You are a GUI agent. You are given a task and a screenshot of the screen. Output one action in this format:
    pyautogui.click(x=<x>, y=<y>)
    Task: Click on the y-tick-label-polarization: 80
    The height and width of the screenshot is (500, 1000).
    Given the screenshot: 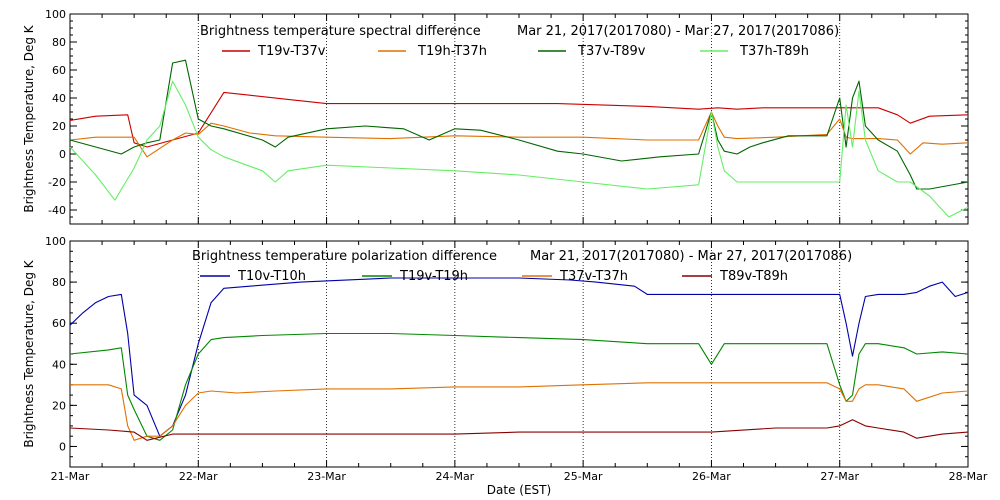 What is the action you would take?
    pyautogui.click(x=59, y=282)
    